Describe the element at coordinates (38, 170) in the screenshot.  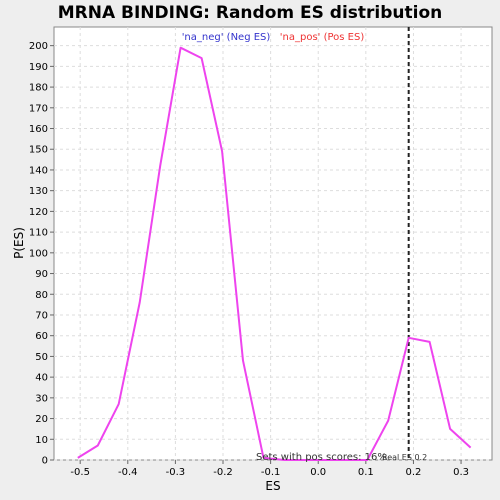
I see `y-tick-label: 140` at that location.